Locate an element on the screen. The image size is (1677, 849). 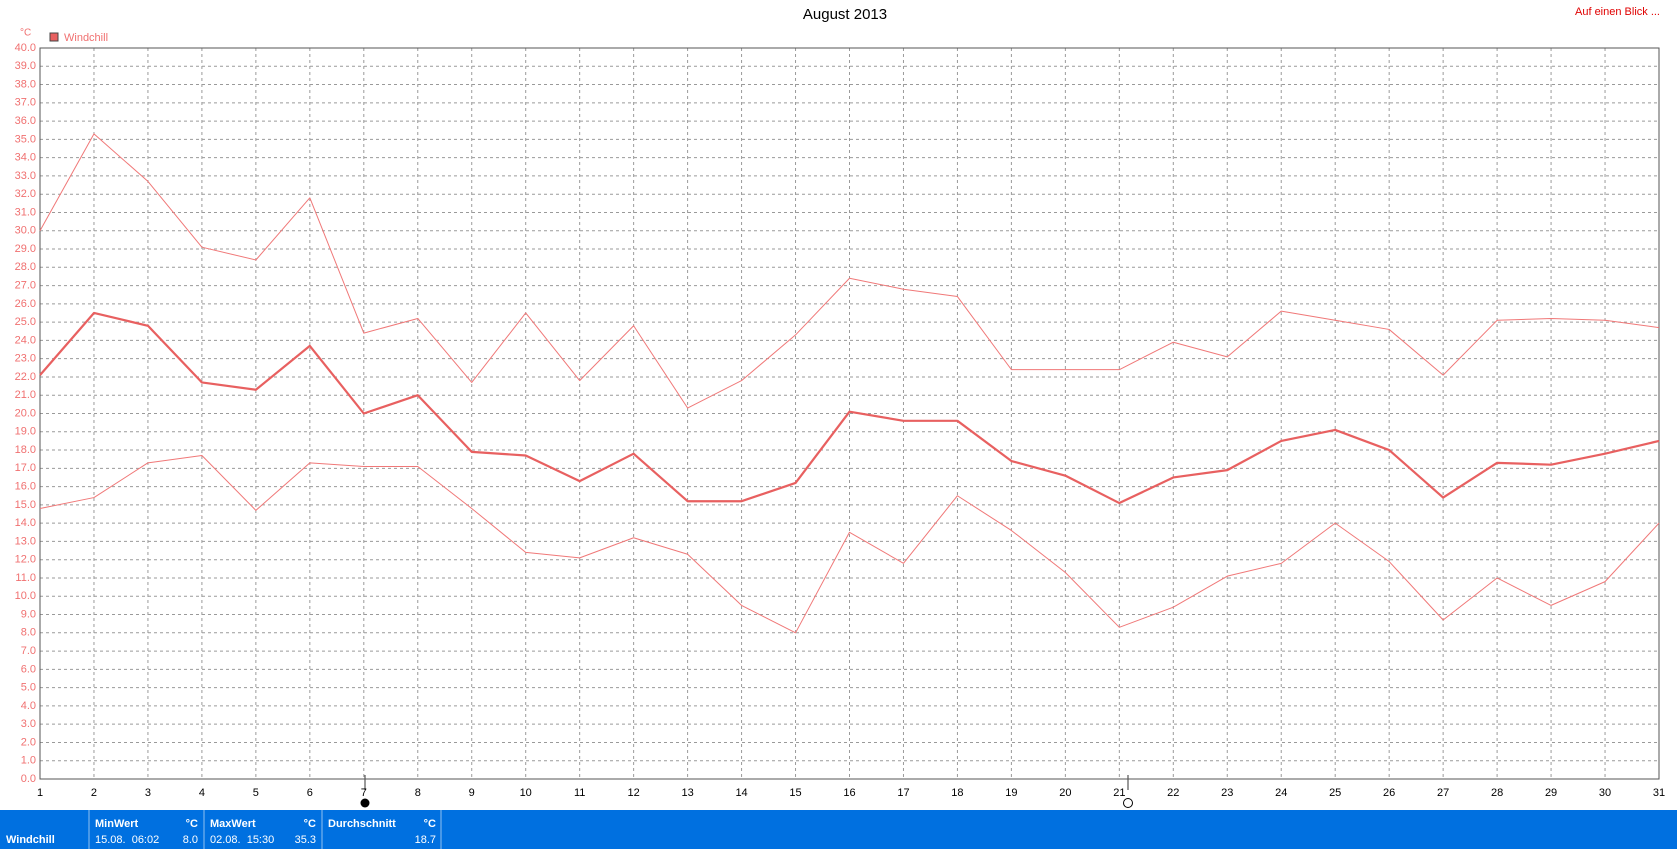
legend-swatch is located at coordinates (54, 37).